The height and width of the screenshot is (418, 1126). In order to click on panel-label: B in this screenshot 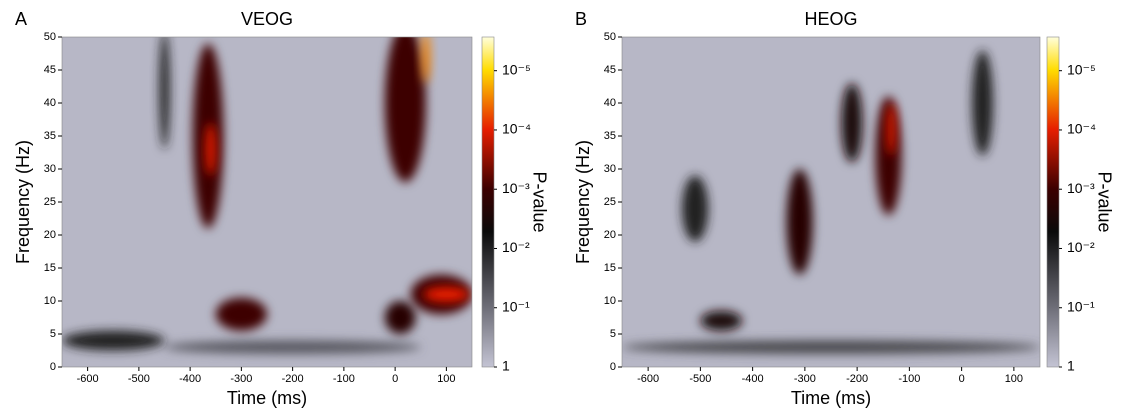, I will do `click(581, 19)`.